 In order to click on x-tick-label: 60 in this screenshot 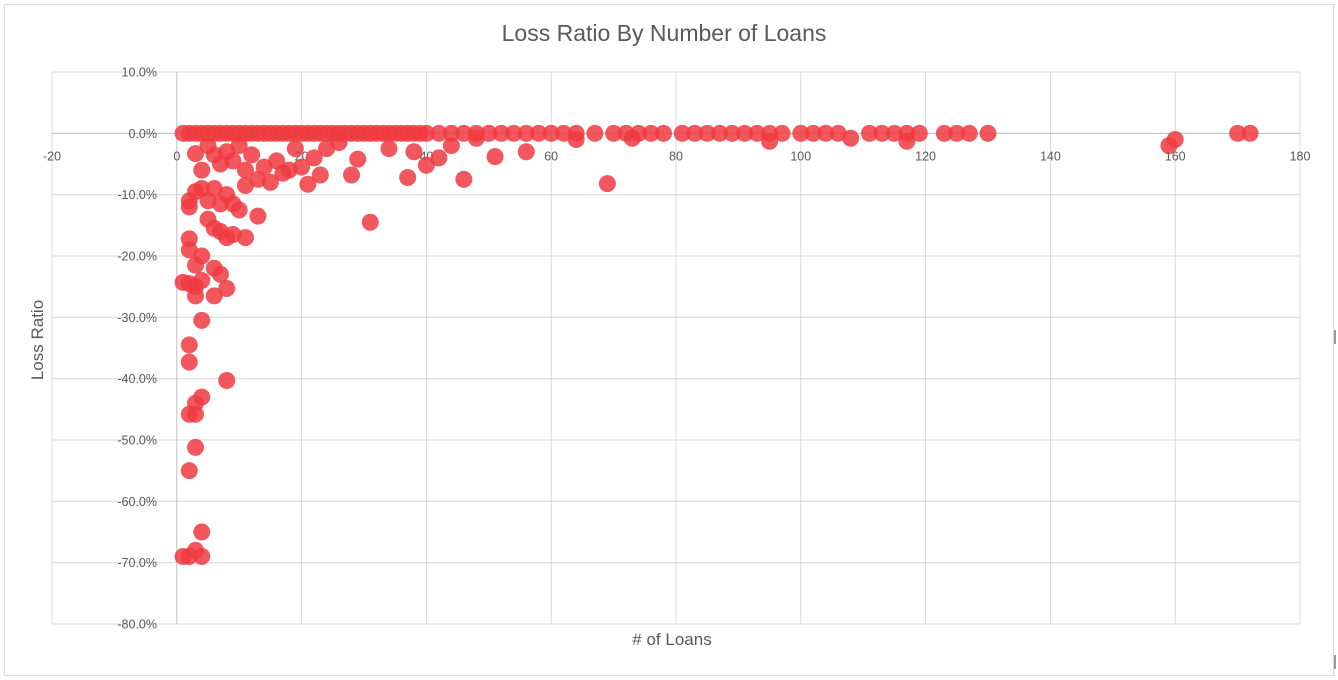, I will do `click(551, 156)`.